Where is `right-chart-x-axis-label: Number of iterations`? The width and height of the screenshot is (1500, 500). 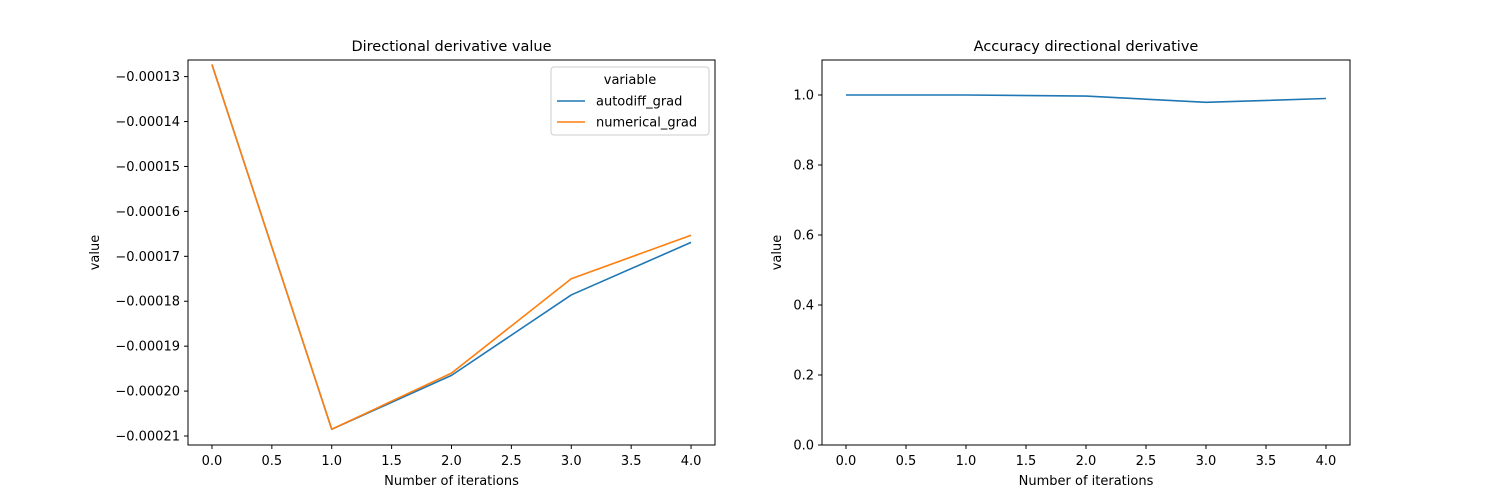 right-chart-x-axis-label: Number of iterations is located at coordinates (1086, 481).